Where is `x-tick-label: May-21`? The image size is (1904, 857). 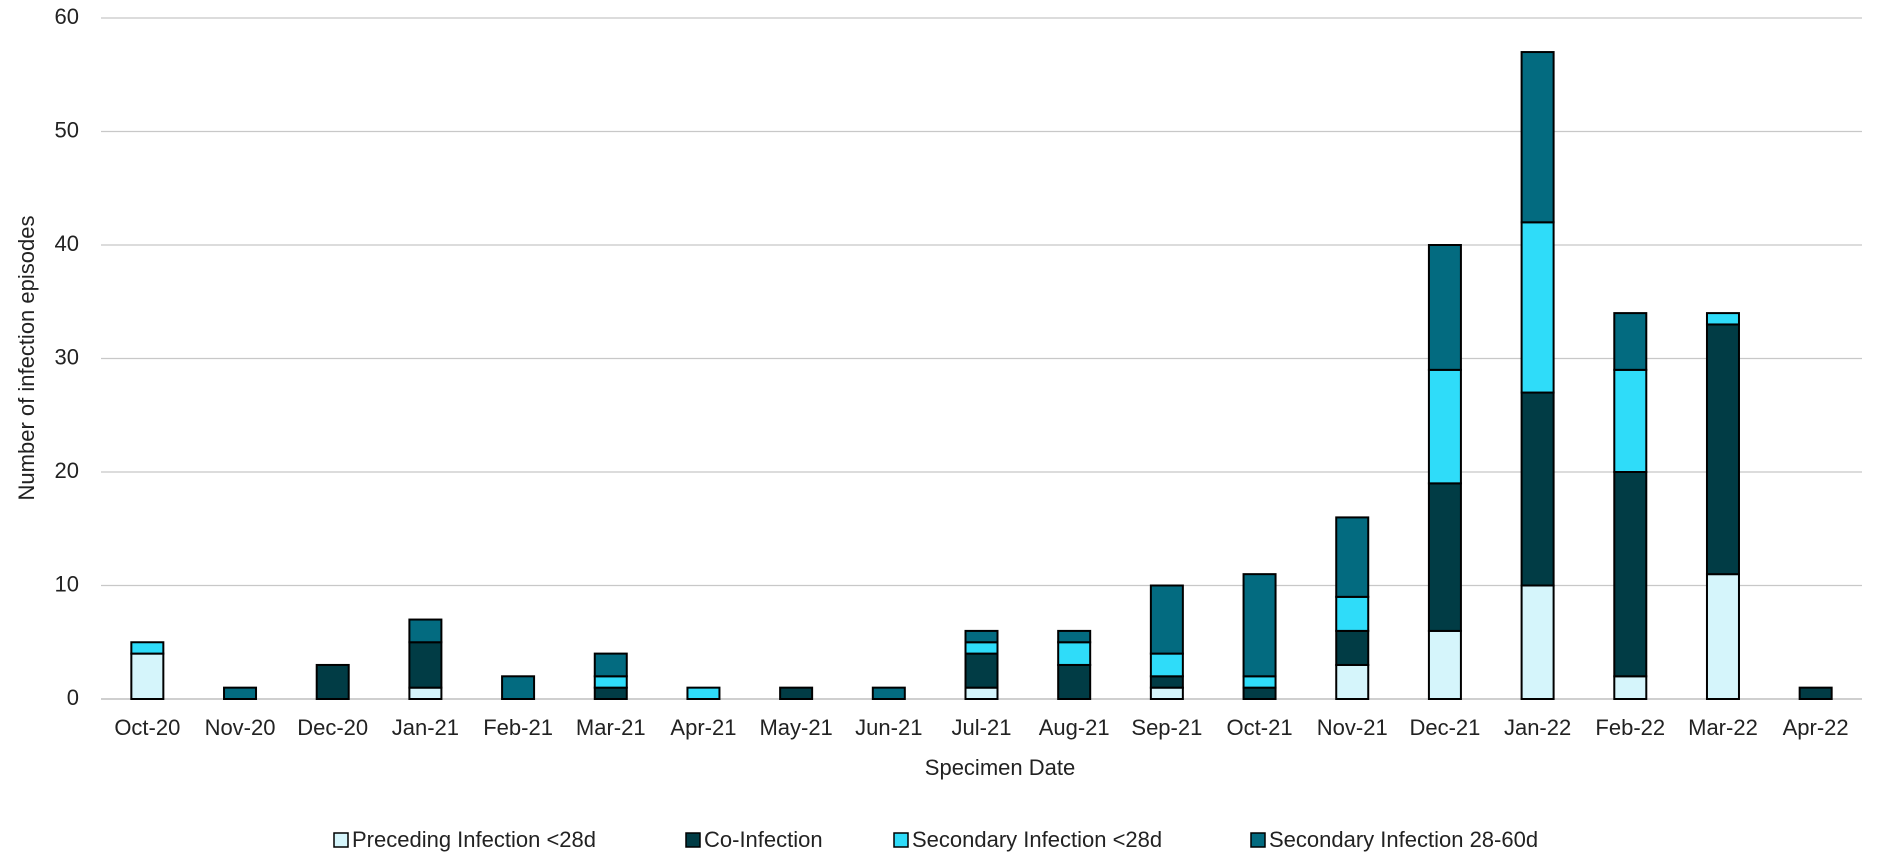 x-tick-label: May-21 is located at coordinates (795, 727).